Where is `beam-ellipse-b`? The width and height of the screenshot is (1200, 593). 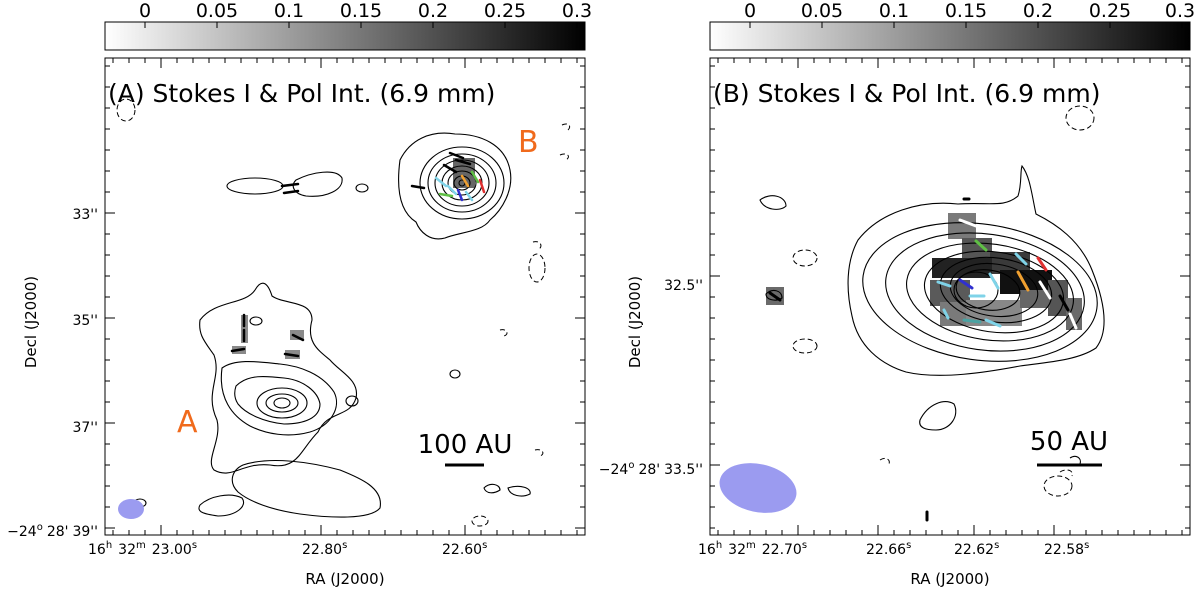 beam-ellipse-b is located at coordinates (758, 488).